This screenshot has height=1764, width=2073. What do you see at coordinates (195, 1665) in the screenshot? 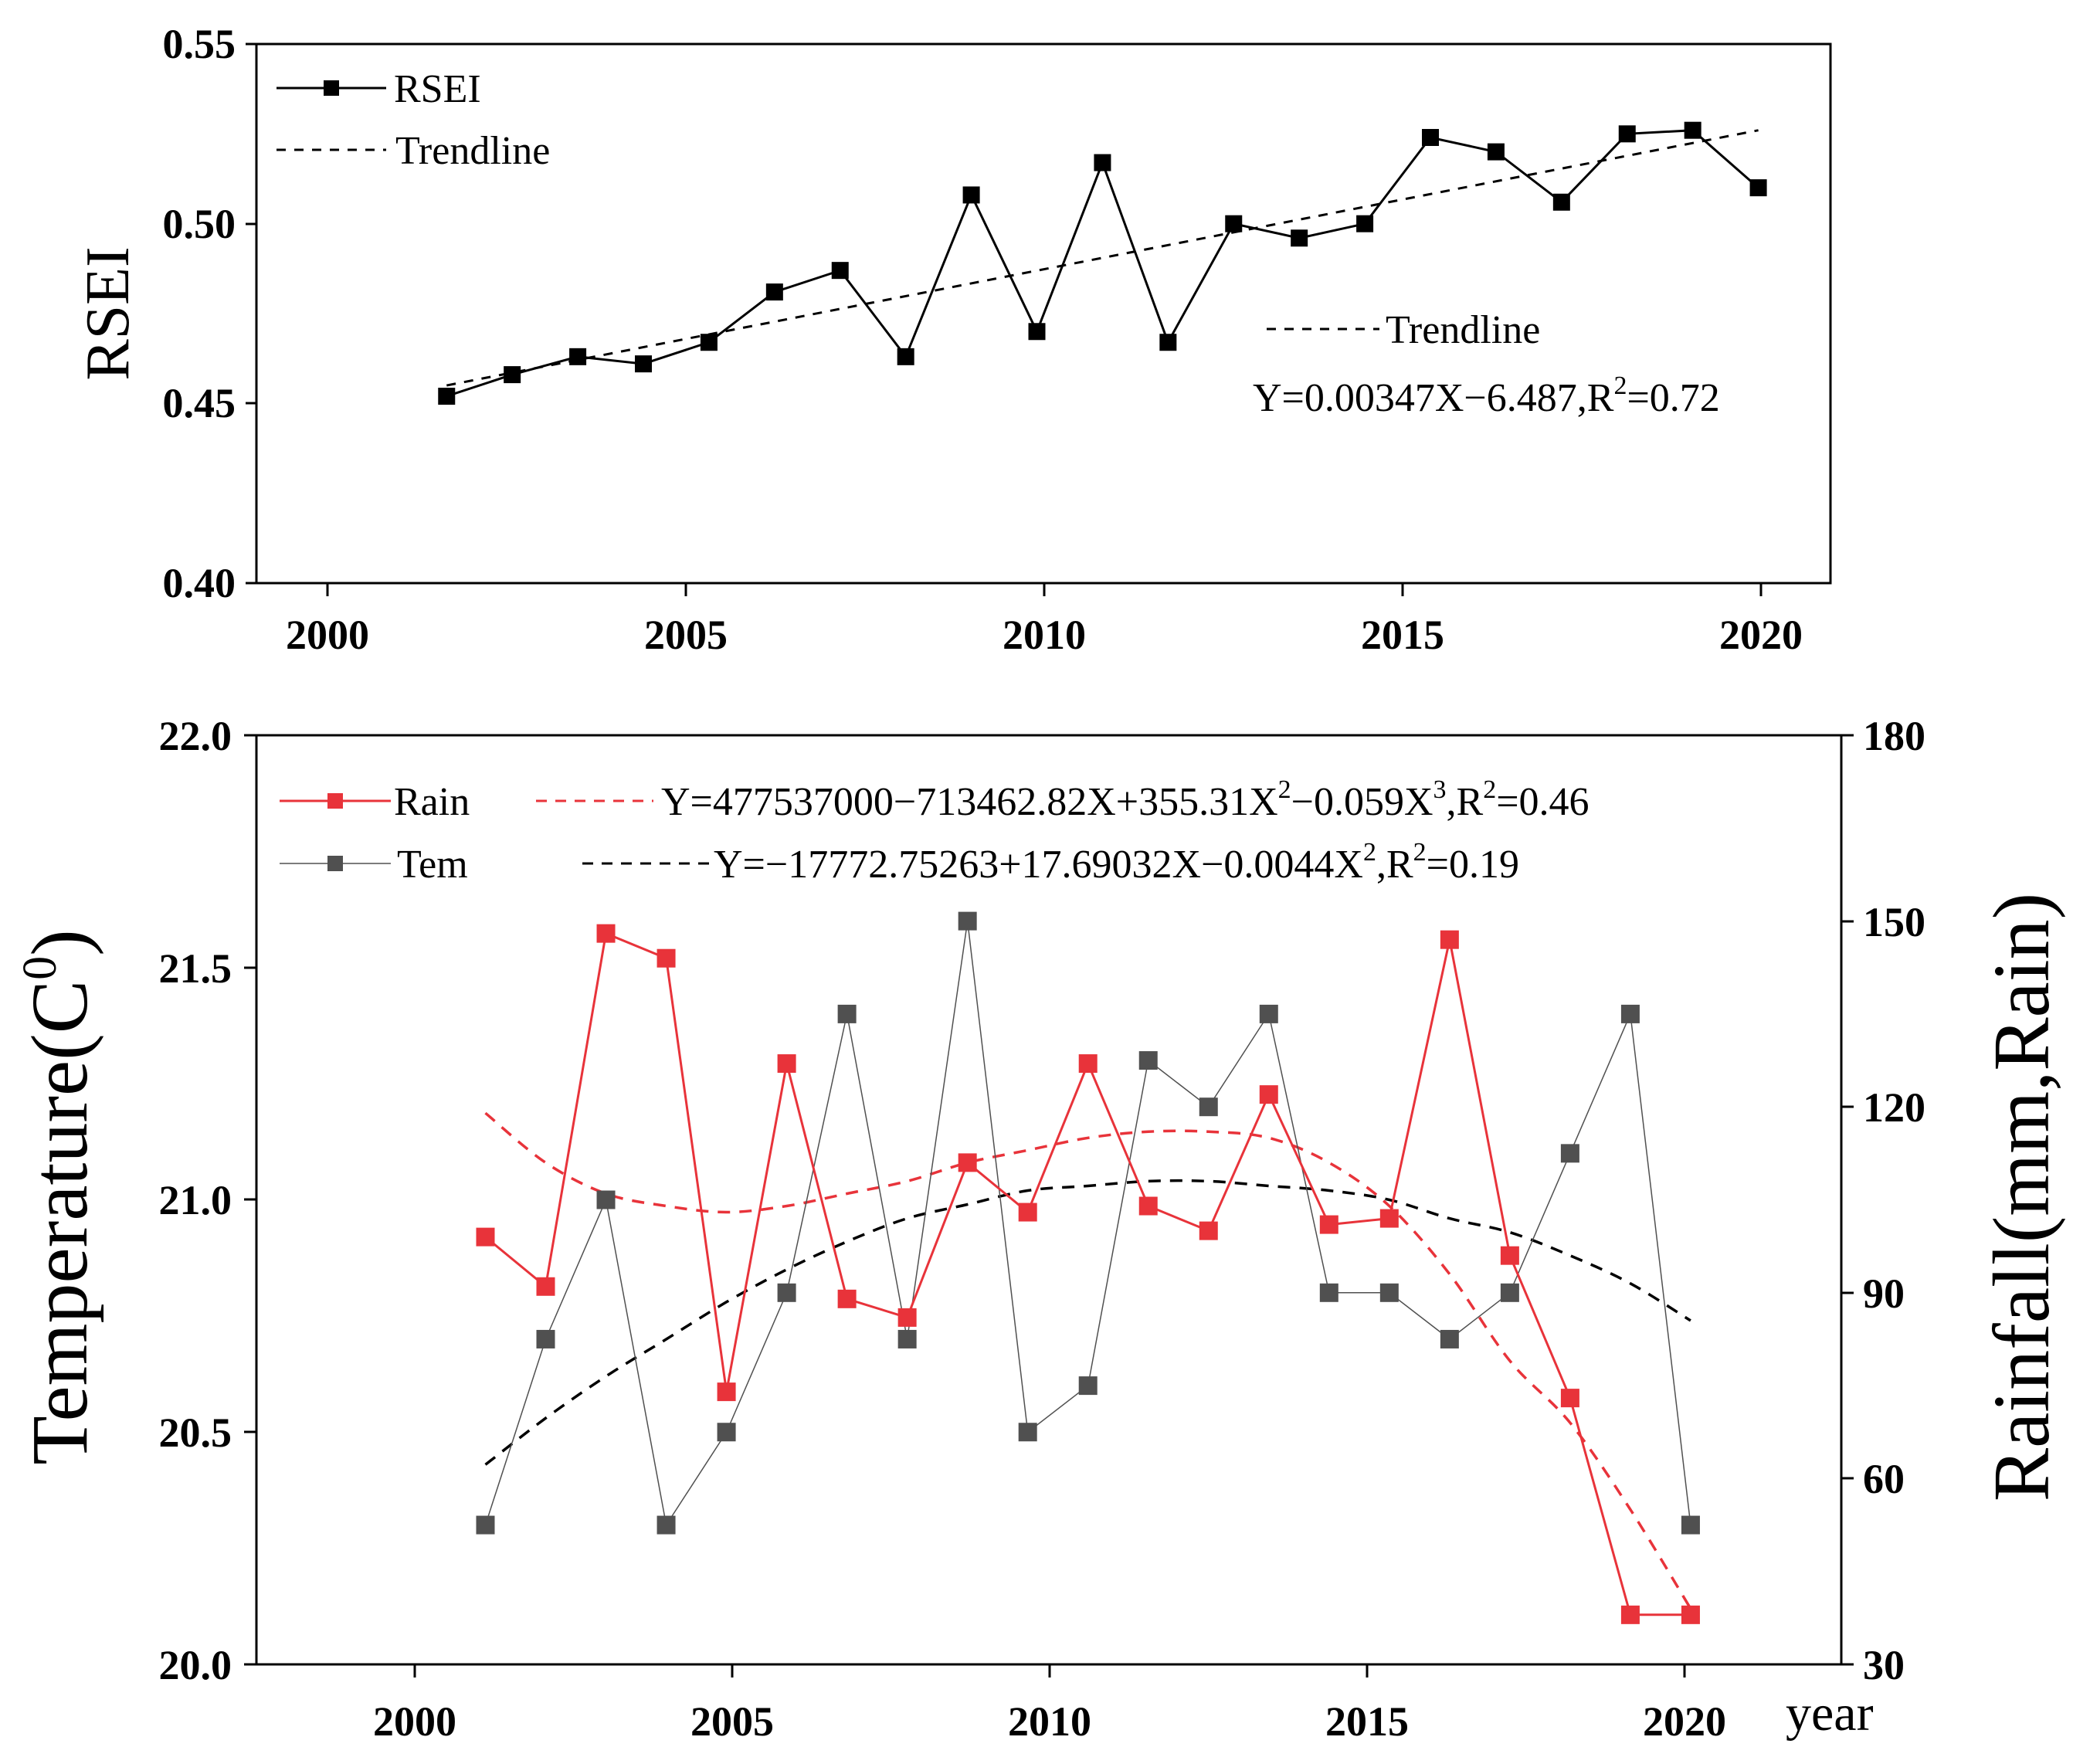
I see `temp-ytick-label: 20.0` at bounding box center [195, 1665].